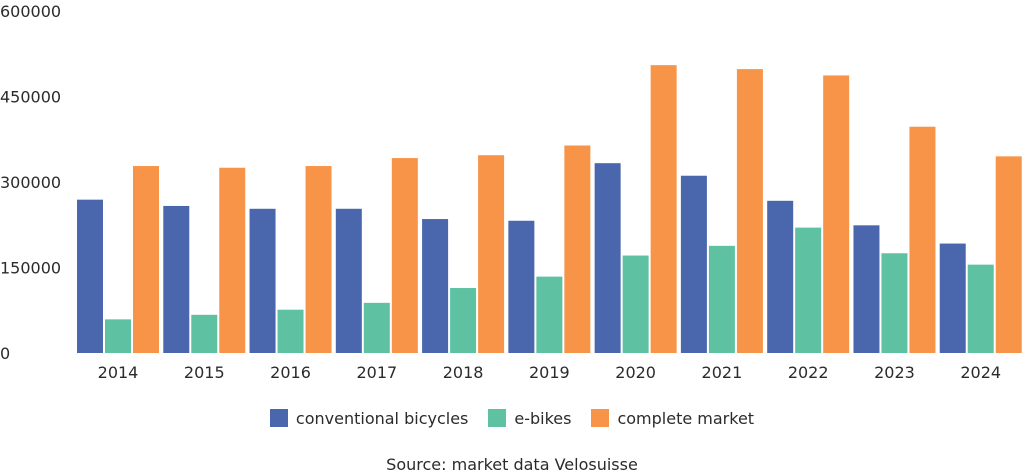 This screenshot has height=476, width=1024. I want to click on bar-conventional-bicycles-2021, so click(693, 264).